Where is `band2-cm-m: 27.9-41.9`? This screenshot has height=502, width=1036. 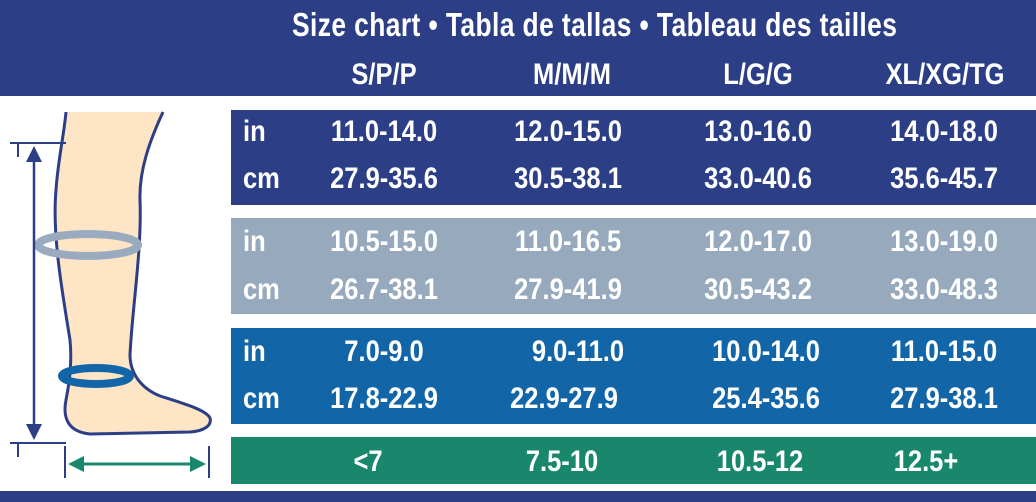 band2-cm-m: 27.9-41.9 is located at coordinates (568, 289).